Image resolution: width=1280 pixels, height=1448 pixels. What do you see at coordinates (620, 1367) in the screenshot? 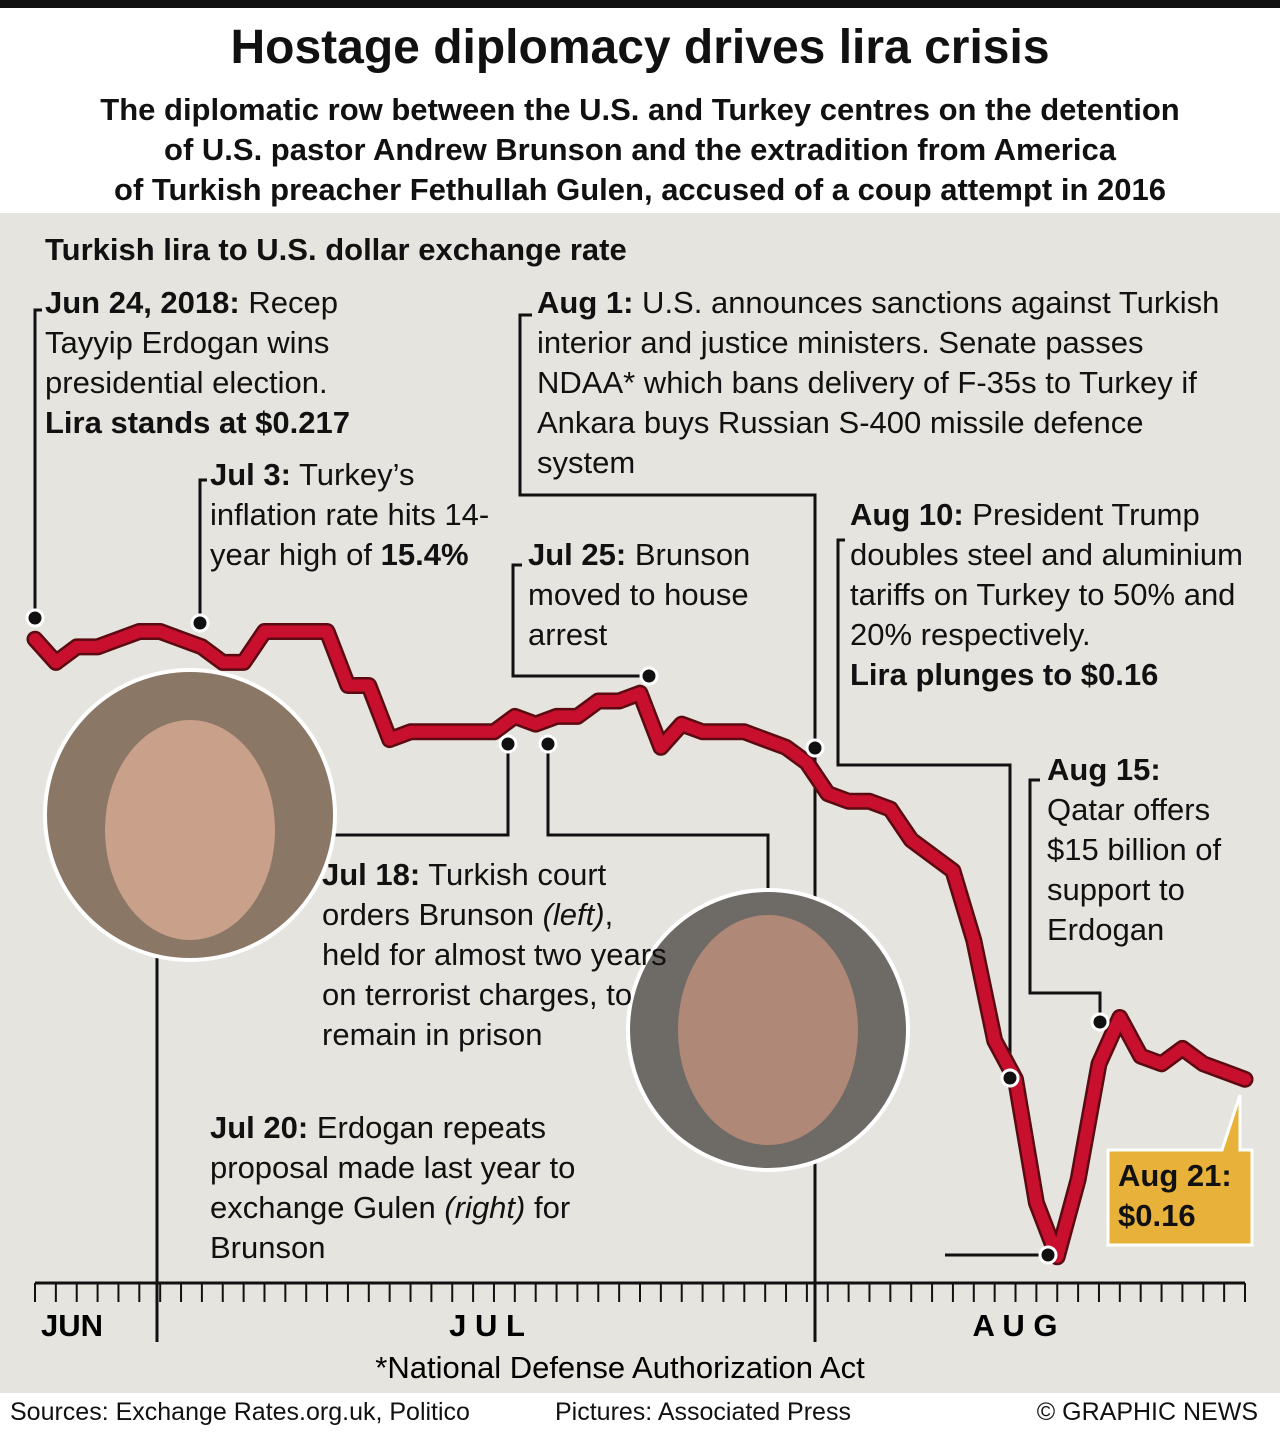
I see `footnote: *National Defense Authorization Act` at bounding box center [620, 1367].